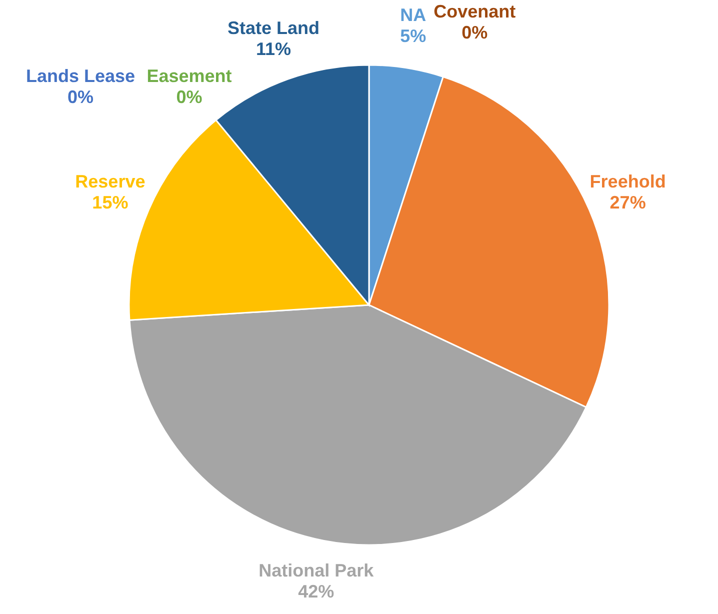 The image size is (718, 614). Describe the element at coordinates (81, 76) in the screenshot. I see `category-label: Lands Lease` at that location.